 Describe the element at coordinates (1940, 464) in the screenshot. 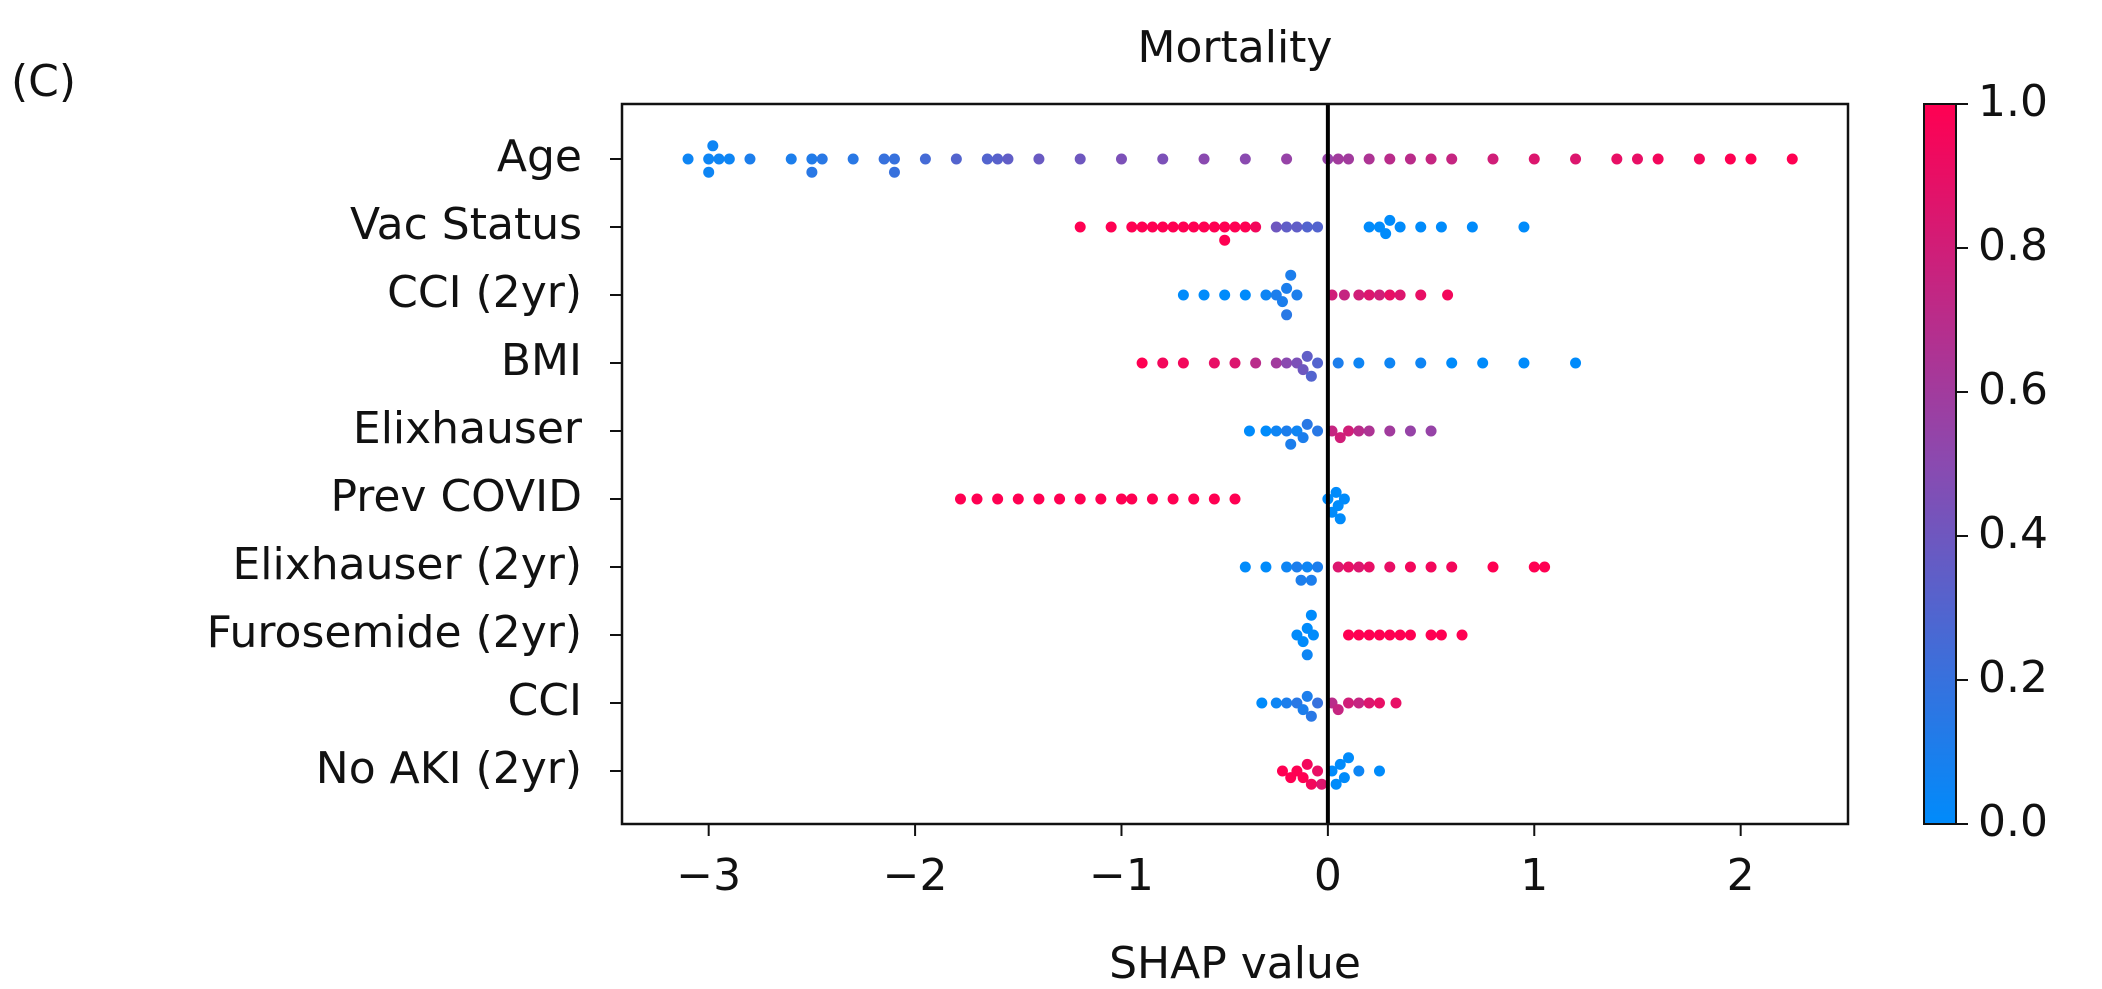

I see `colorbar` at that location.